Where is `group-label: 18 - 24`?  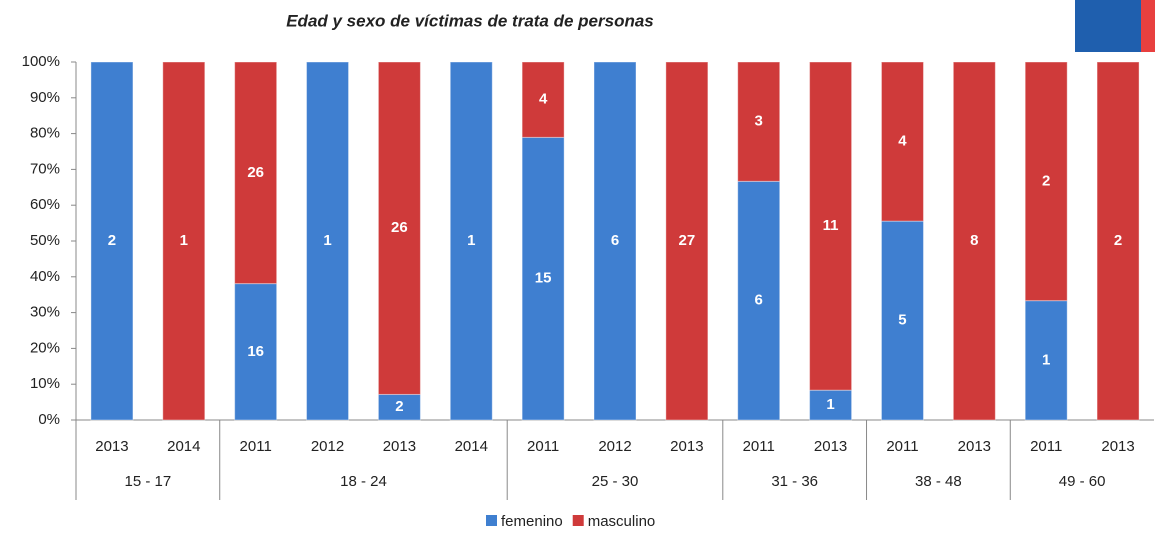
group-label: 18 - 24 is located at coordinates (363, 481).